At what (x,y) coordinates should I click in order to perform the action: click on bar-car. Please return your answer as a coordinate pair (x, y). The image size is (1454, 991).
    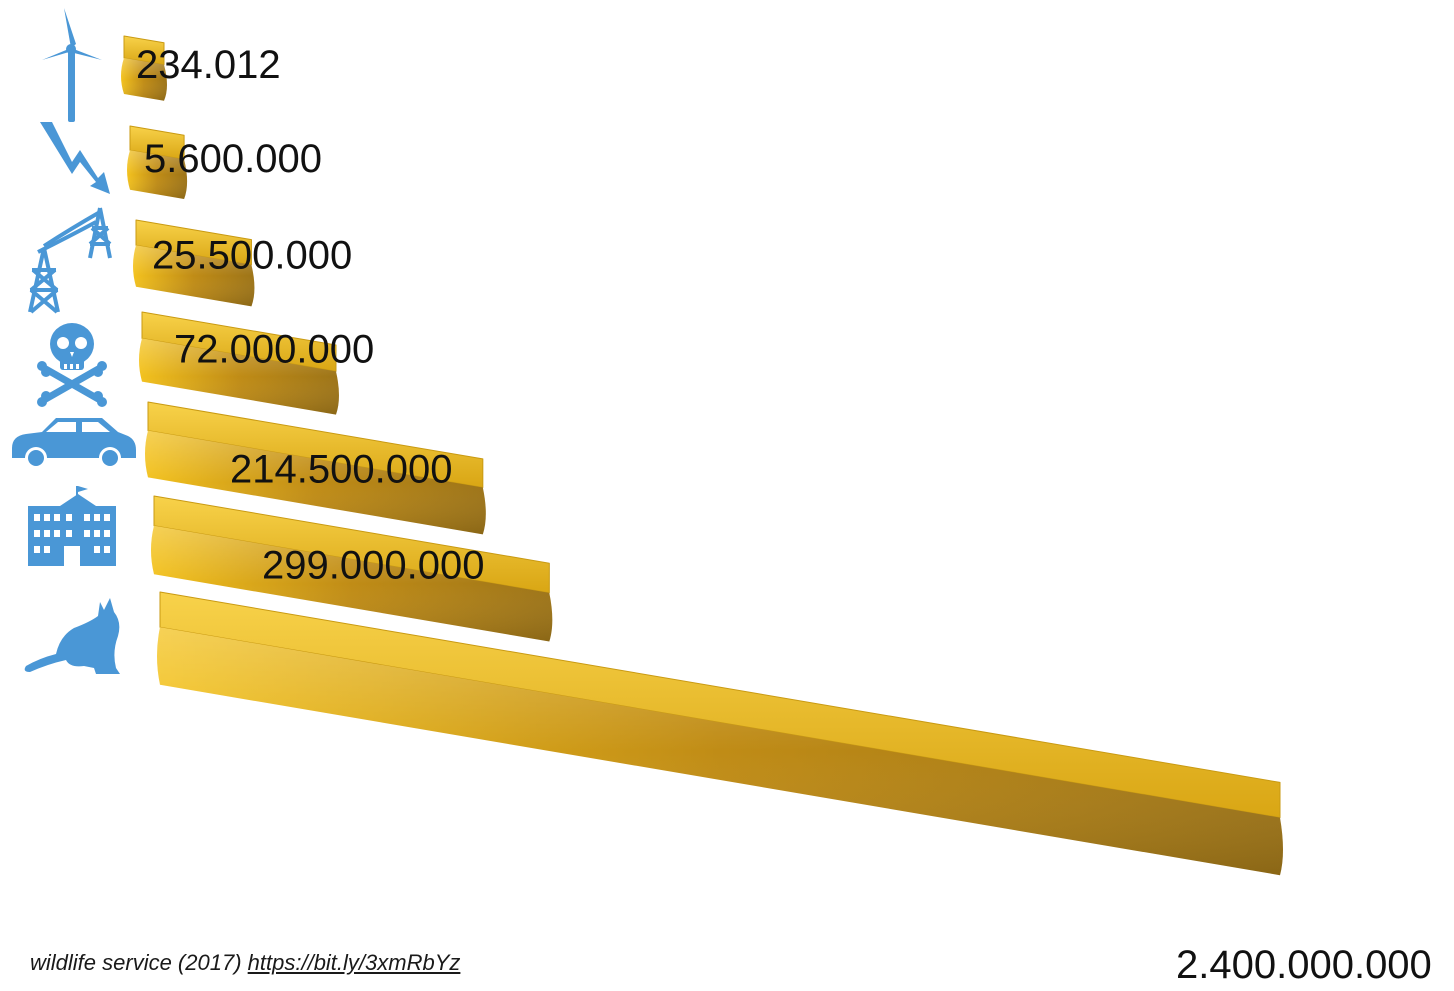
    Looking at the image, I should click on (315, 468).